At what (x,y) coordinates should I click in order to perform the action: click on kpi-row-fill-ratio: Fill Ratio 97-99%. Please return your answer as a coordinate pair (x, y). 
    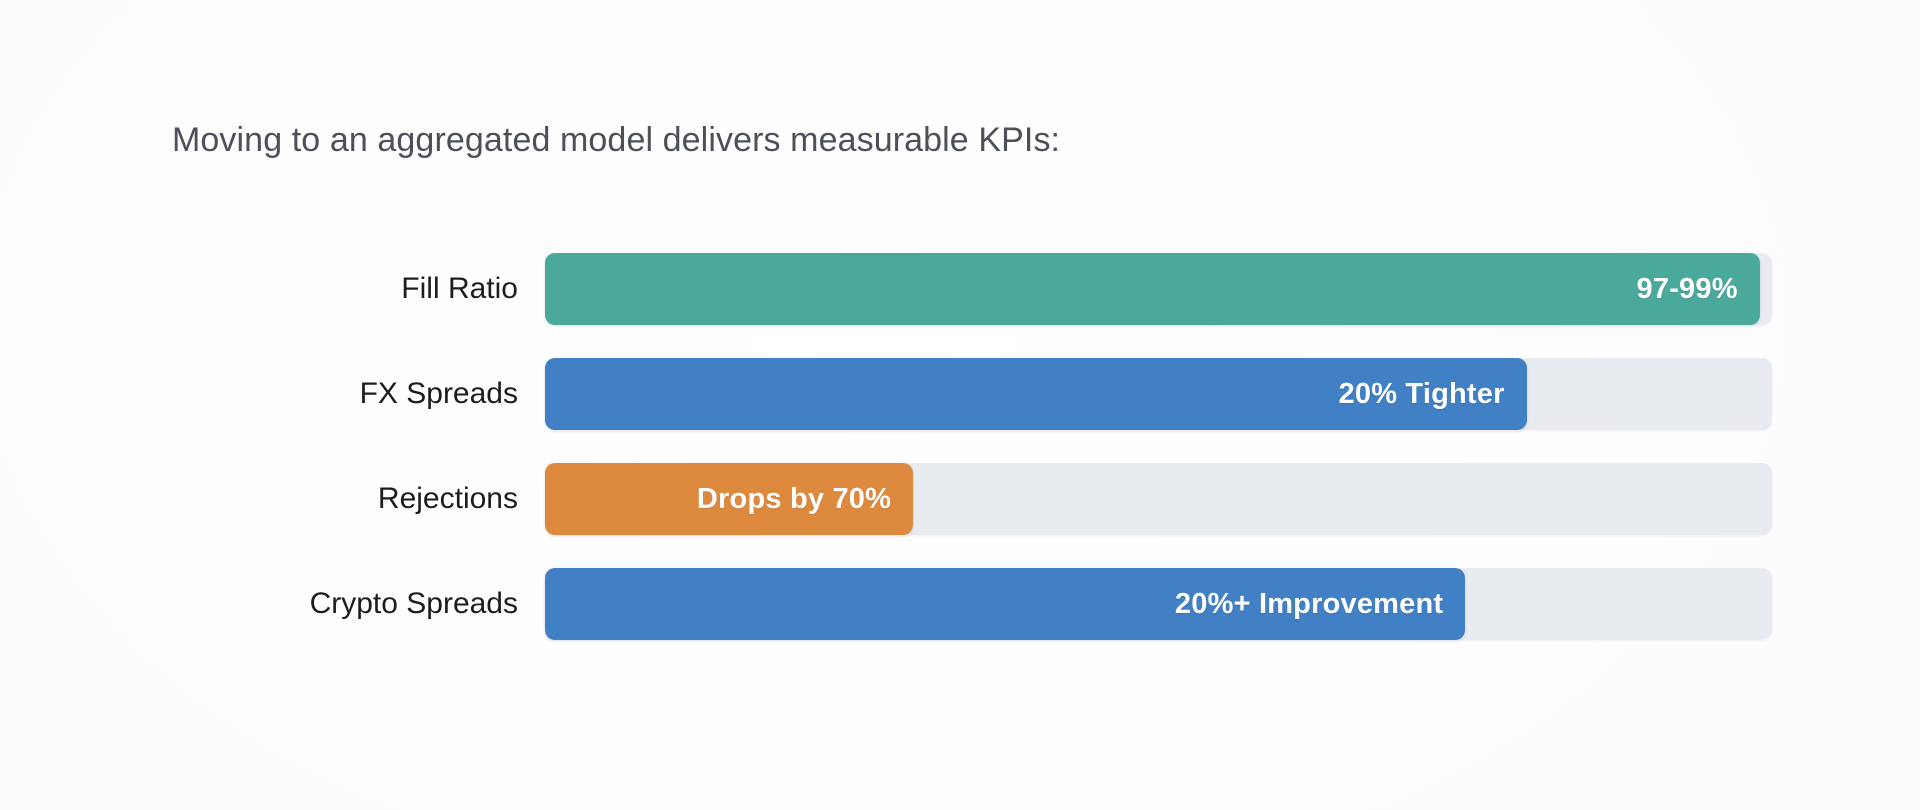
    Looking at the image, I should click on (960, 289).